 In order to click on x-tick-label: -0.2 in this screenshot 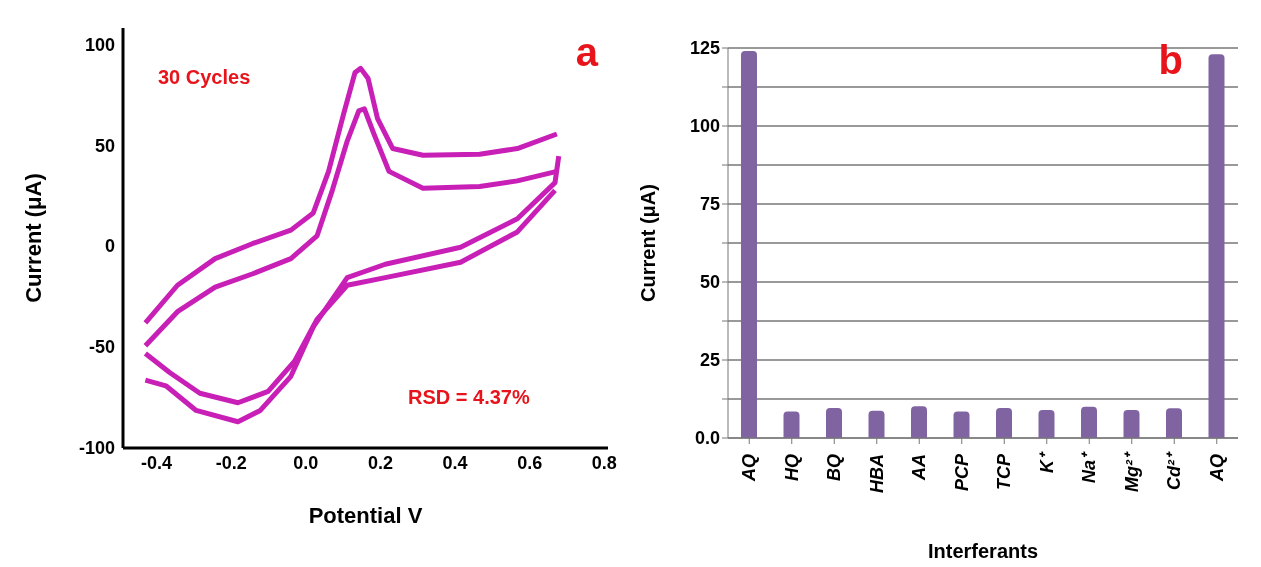, I will do `click(231, 462)`.